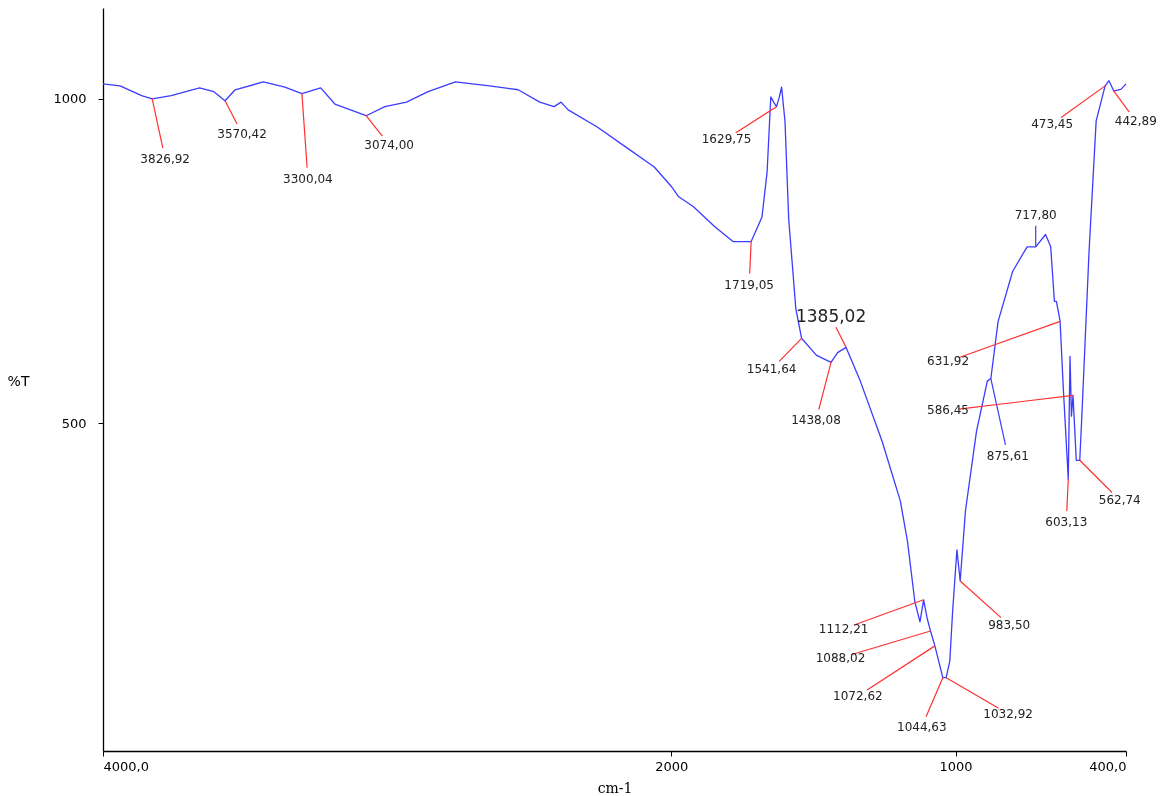  Describe the element at coordinates (843, 628) in the screenshot. I see `annotation: 1112,21` at that location.